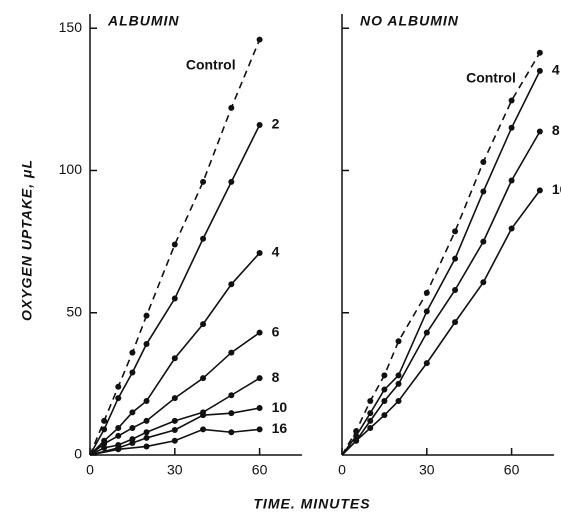 This screenshot has height=518, width=561. What do you see at coordinates (71, 169) in the screenshot?
I see `y-tick-label: 100` at bounding box center [71, 169].